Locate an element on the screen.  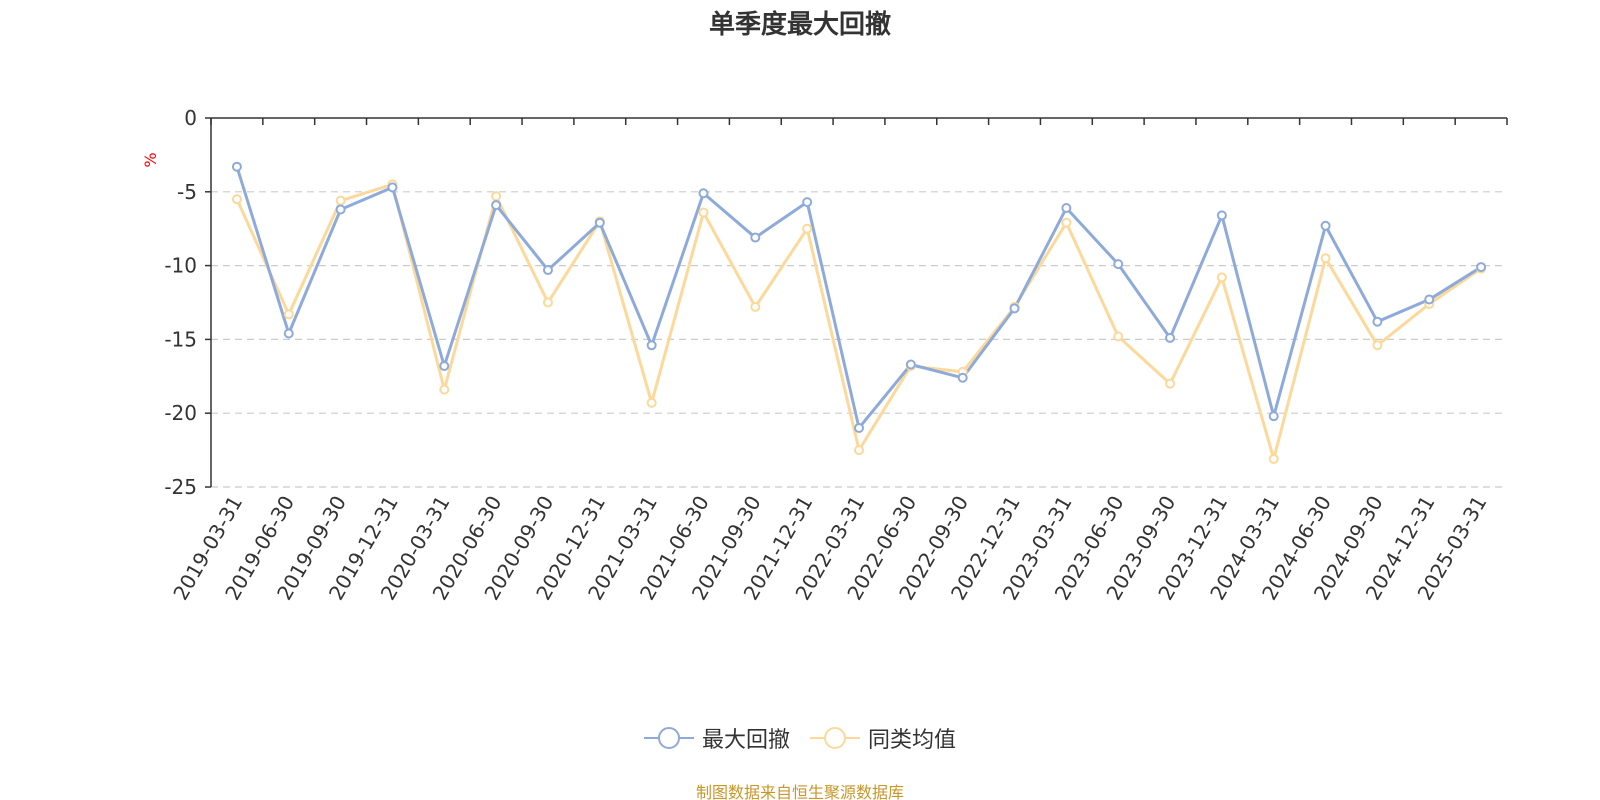
chart-title: 单季度最大回撤 is located at coordinates (799, 25).